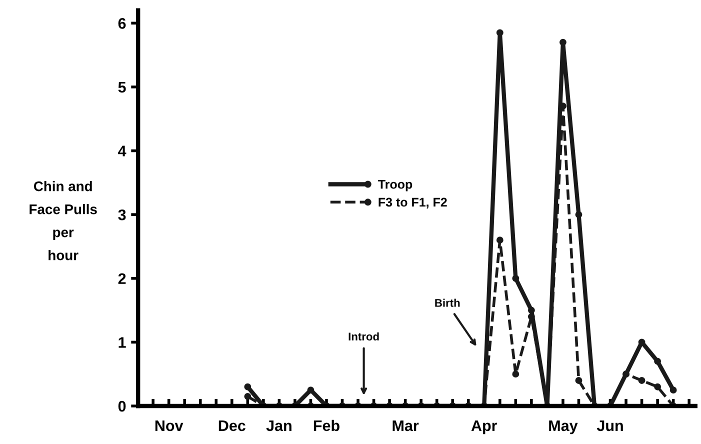  I want to click on x-tick-label: Jun, so click(609, 426).